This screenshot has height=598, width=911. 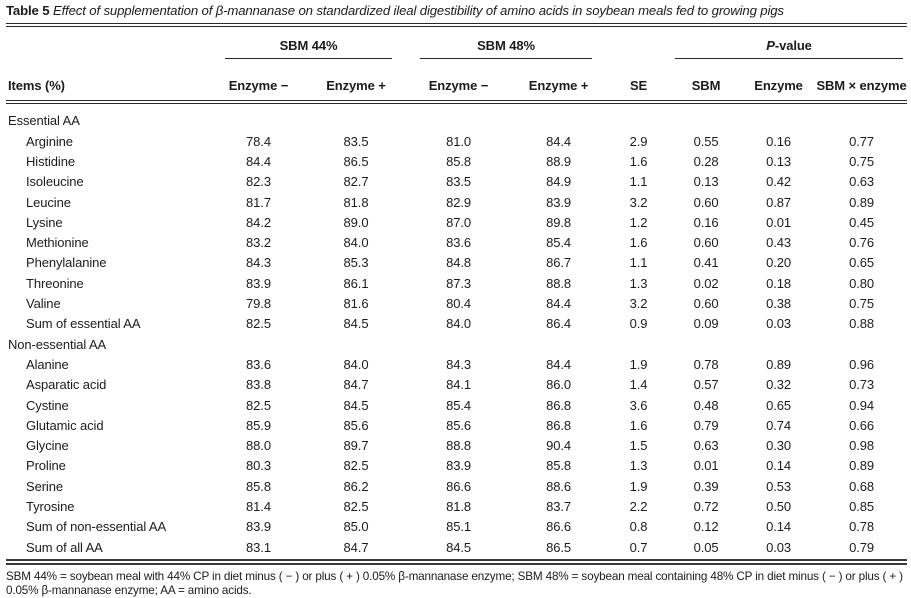 I want to click on cell-value: 0.76, so click(x=861, y=243).